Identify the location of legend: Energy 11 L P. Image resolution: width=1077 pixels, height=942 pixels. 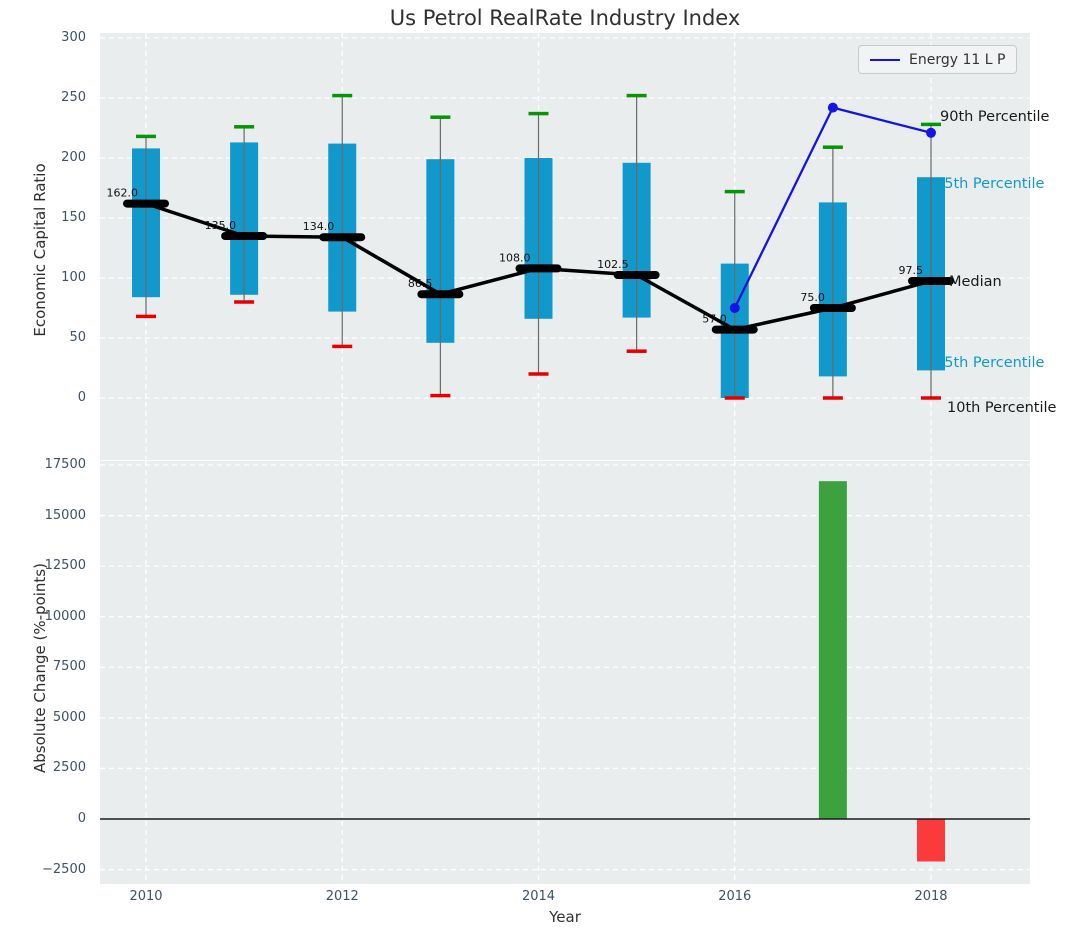
(938, 59).